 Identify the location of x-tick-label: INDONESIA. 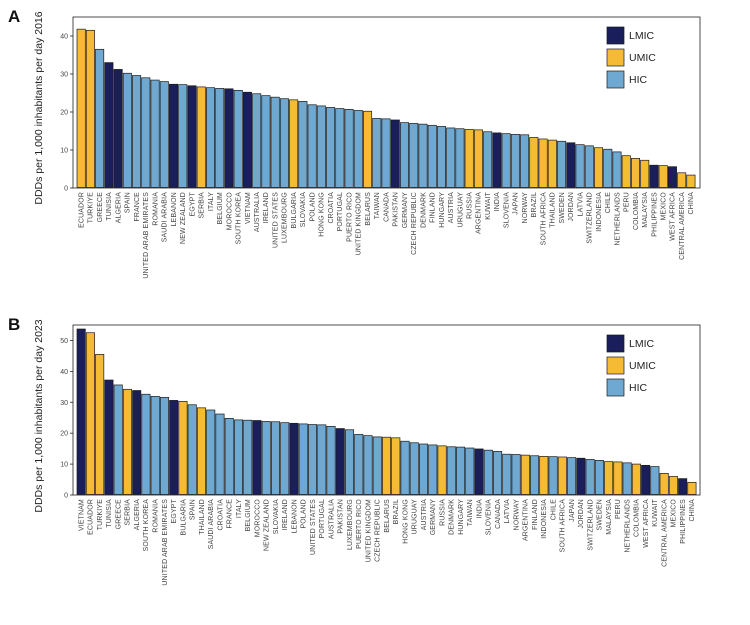
(599, 212).